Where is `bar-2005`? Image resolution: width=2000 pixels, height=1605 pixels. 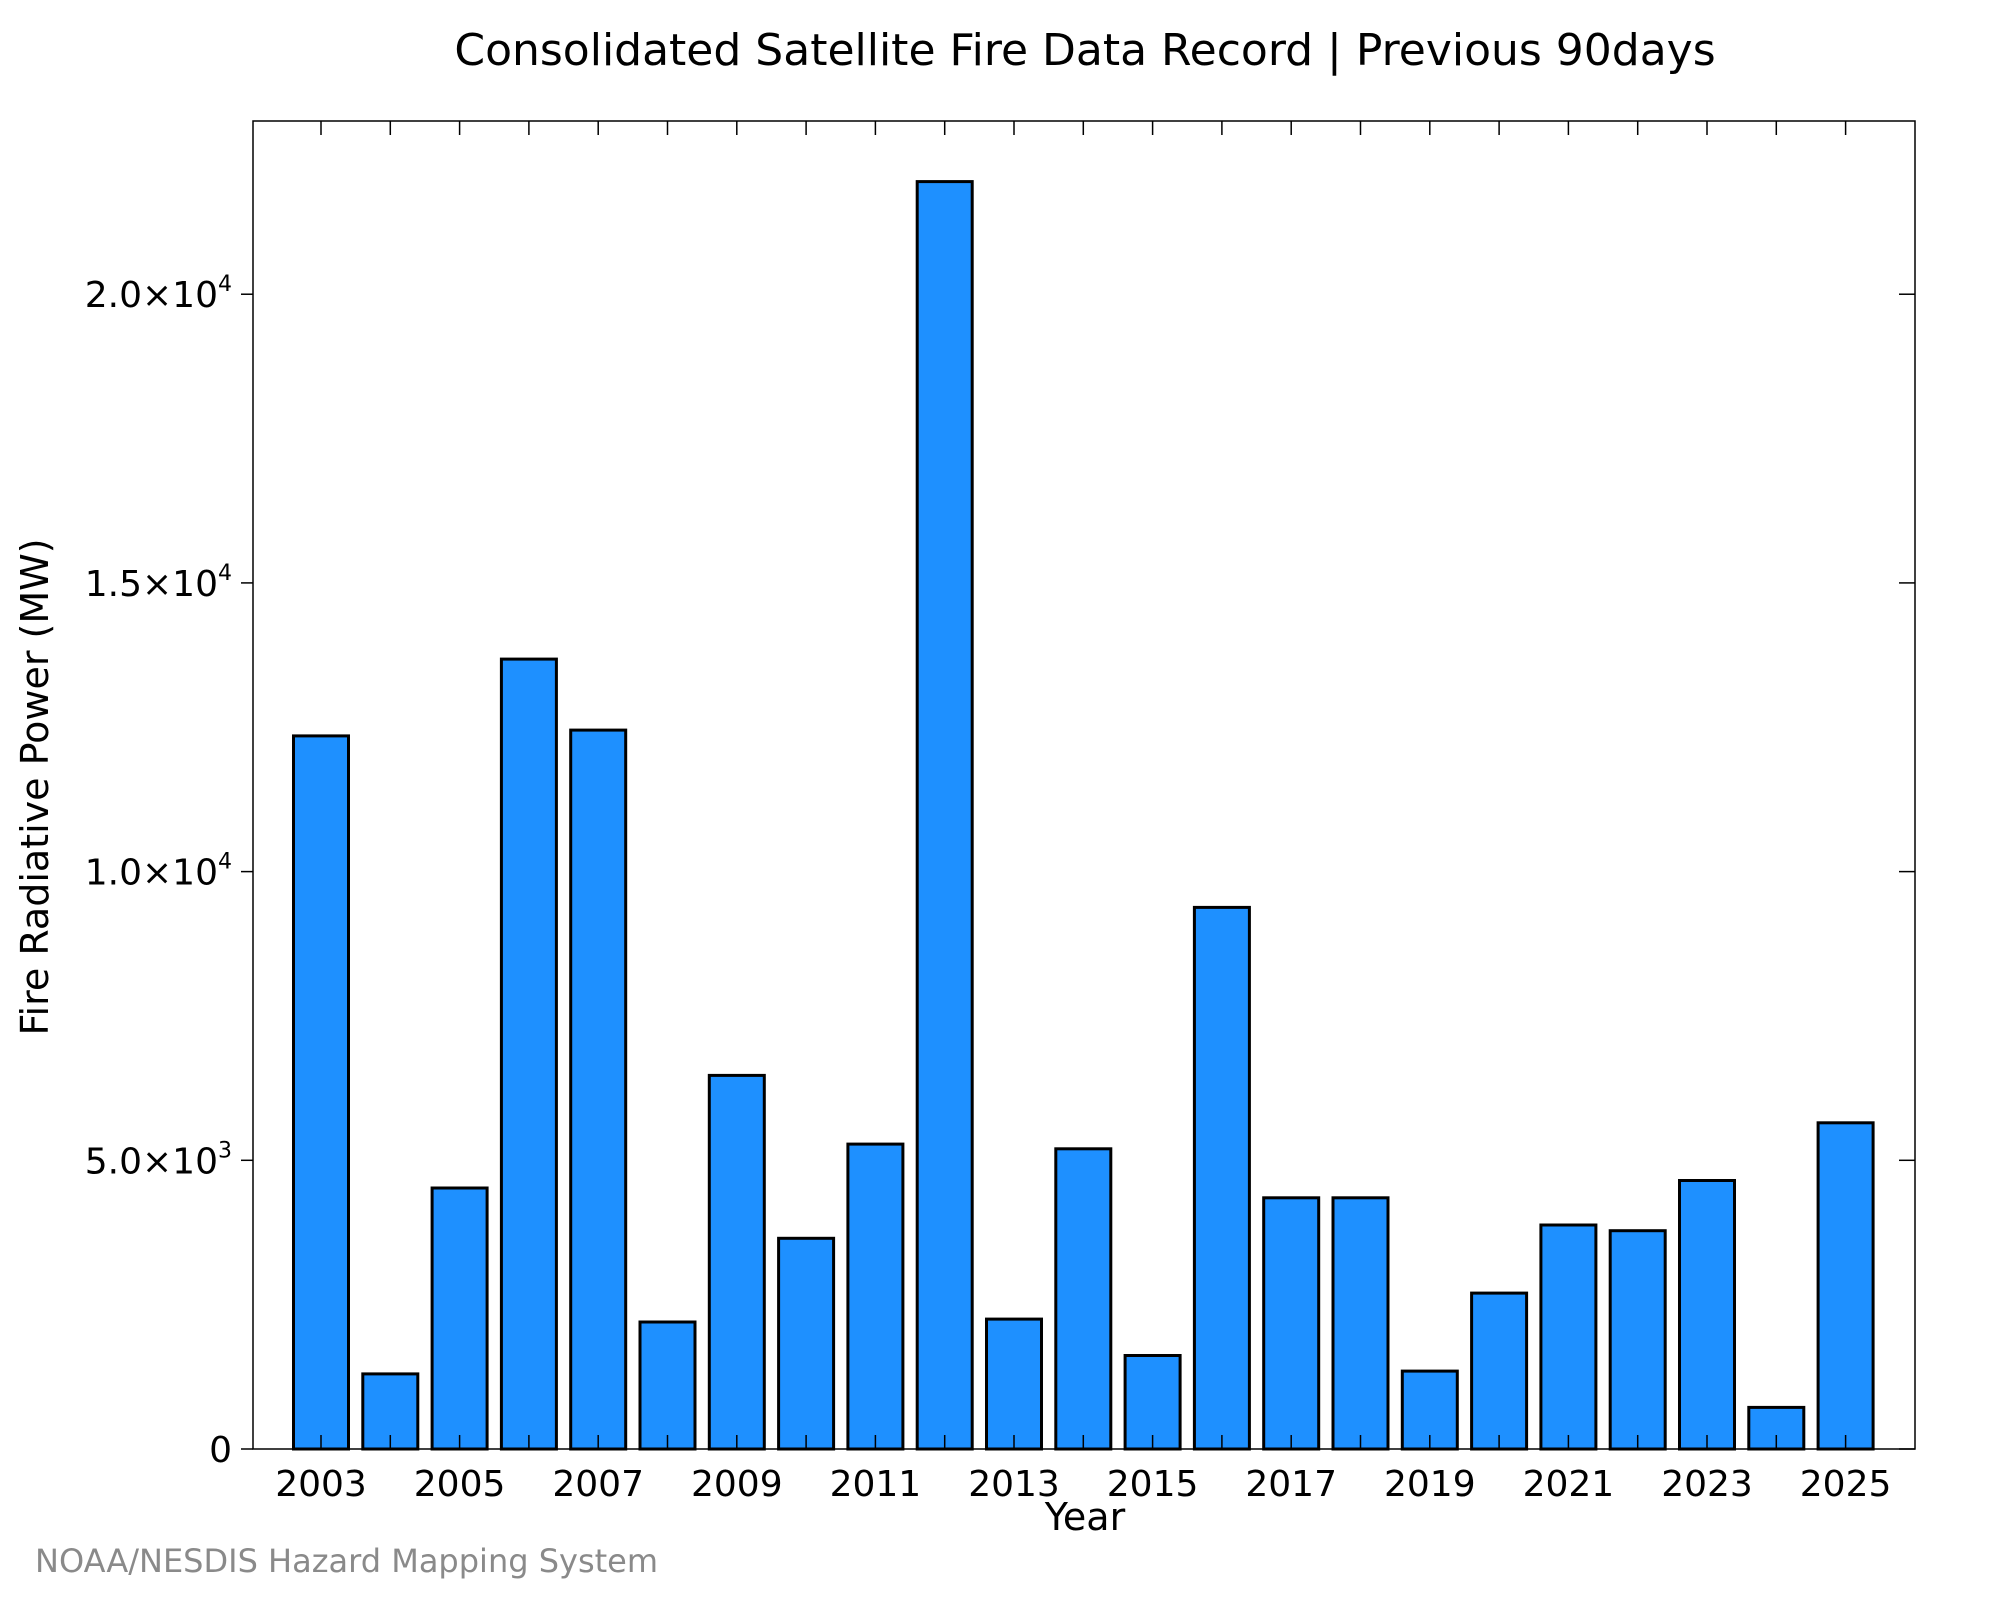
bar-2005 is located at coordinates (459, 1318).